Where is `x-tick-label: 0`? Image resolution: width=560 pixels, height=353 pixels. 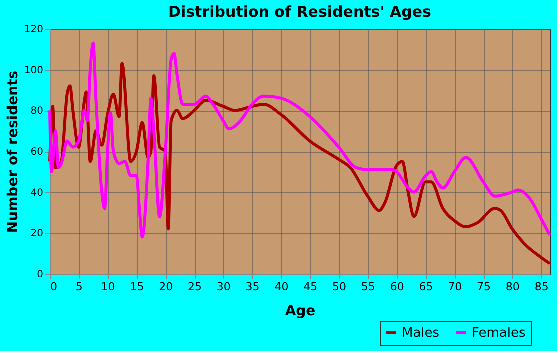
x-tick-label: 0 is located at coordinates (54, 287).